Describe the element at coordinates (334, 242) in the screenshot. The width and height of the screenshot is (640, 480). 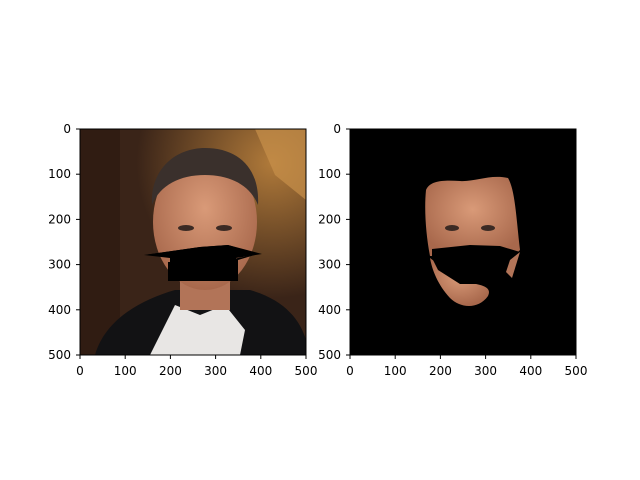
I see `right-y-axis: 0 100 200 300 400 500` at that location.